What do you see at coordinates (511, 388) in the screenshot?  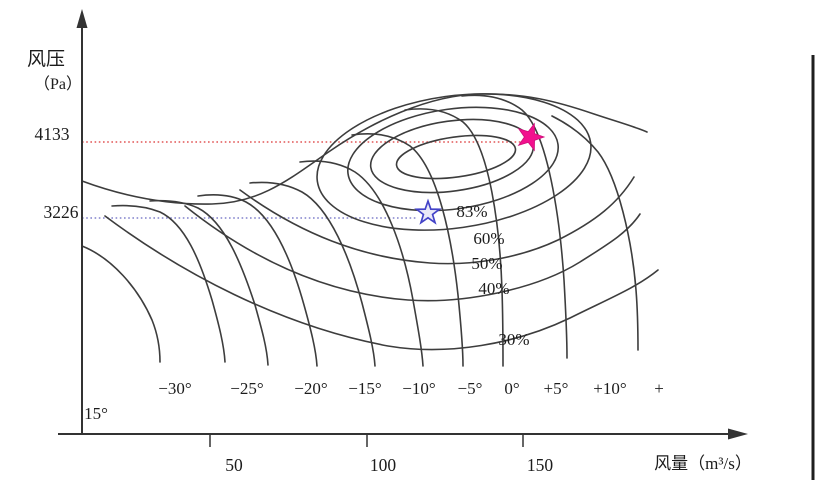 I see `angle-label-0: 0°` at bounding box center [511, 388].